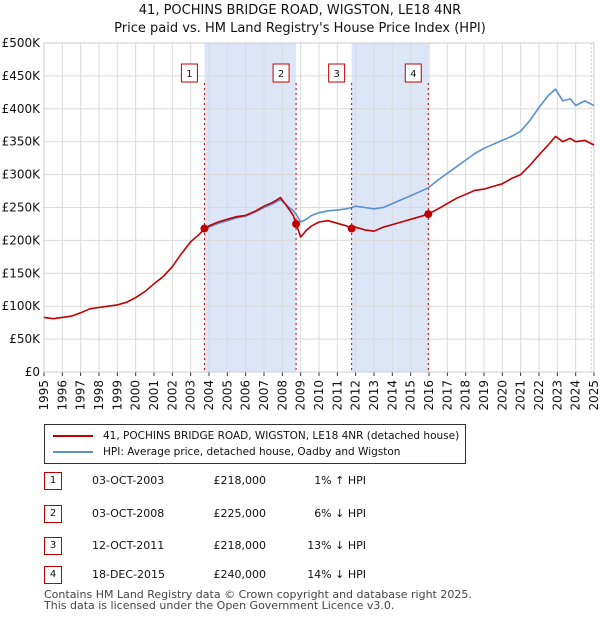 The image size is (600, 620). I want to click on x-tick-label: 2005, so click(227, 395).